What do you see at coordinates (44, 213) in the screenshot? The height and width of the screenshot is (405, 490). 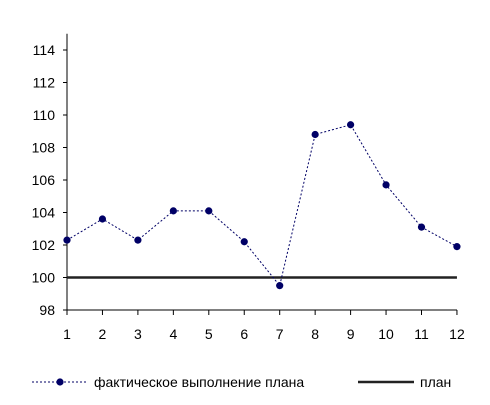 I see `y-tick-label: 104` at bounding box center [44, 213].